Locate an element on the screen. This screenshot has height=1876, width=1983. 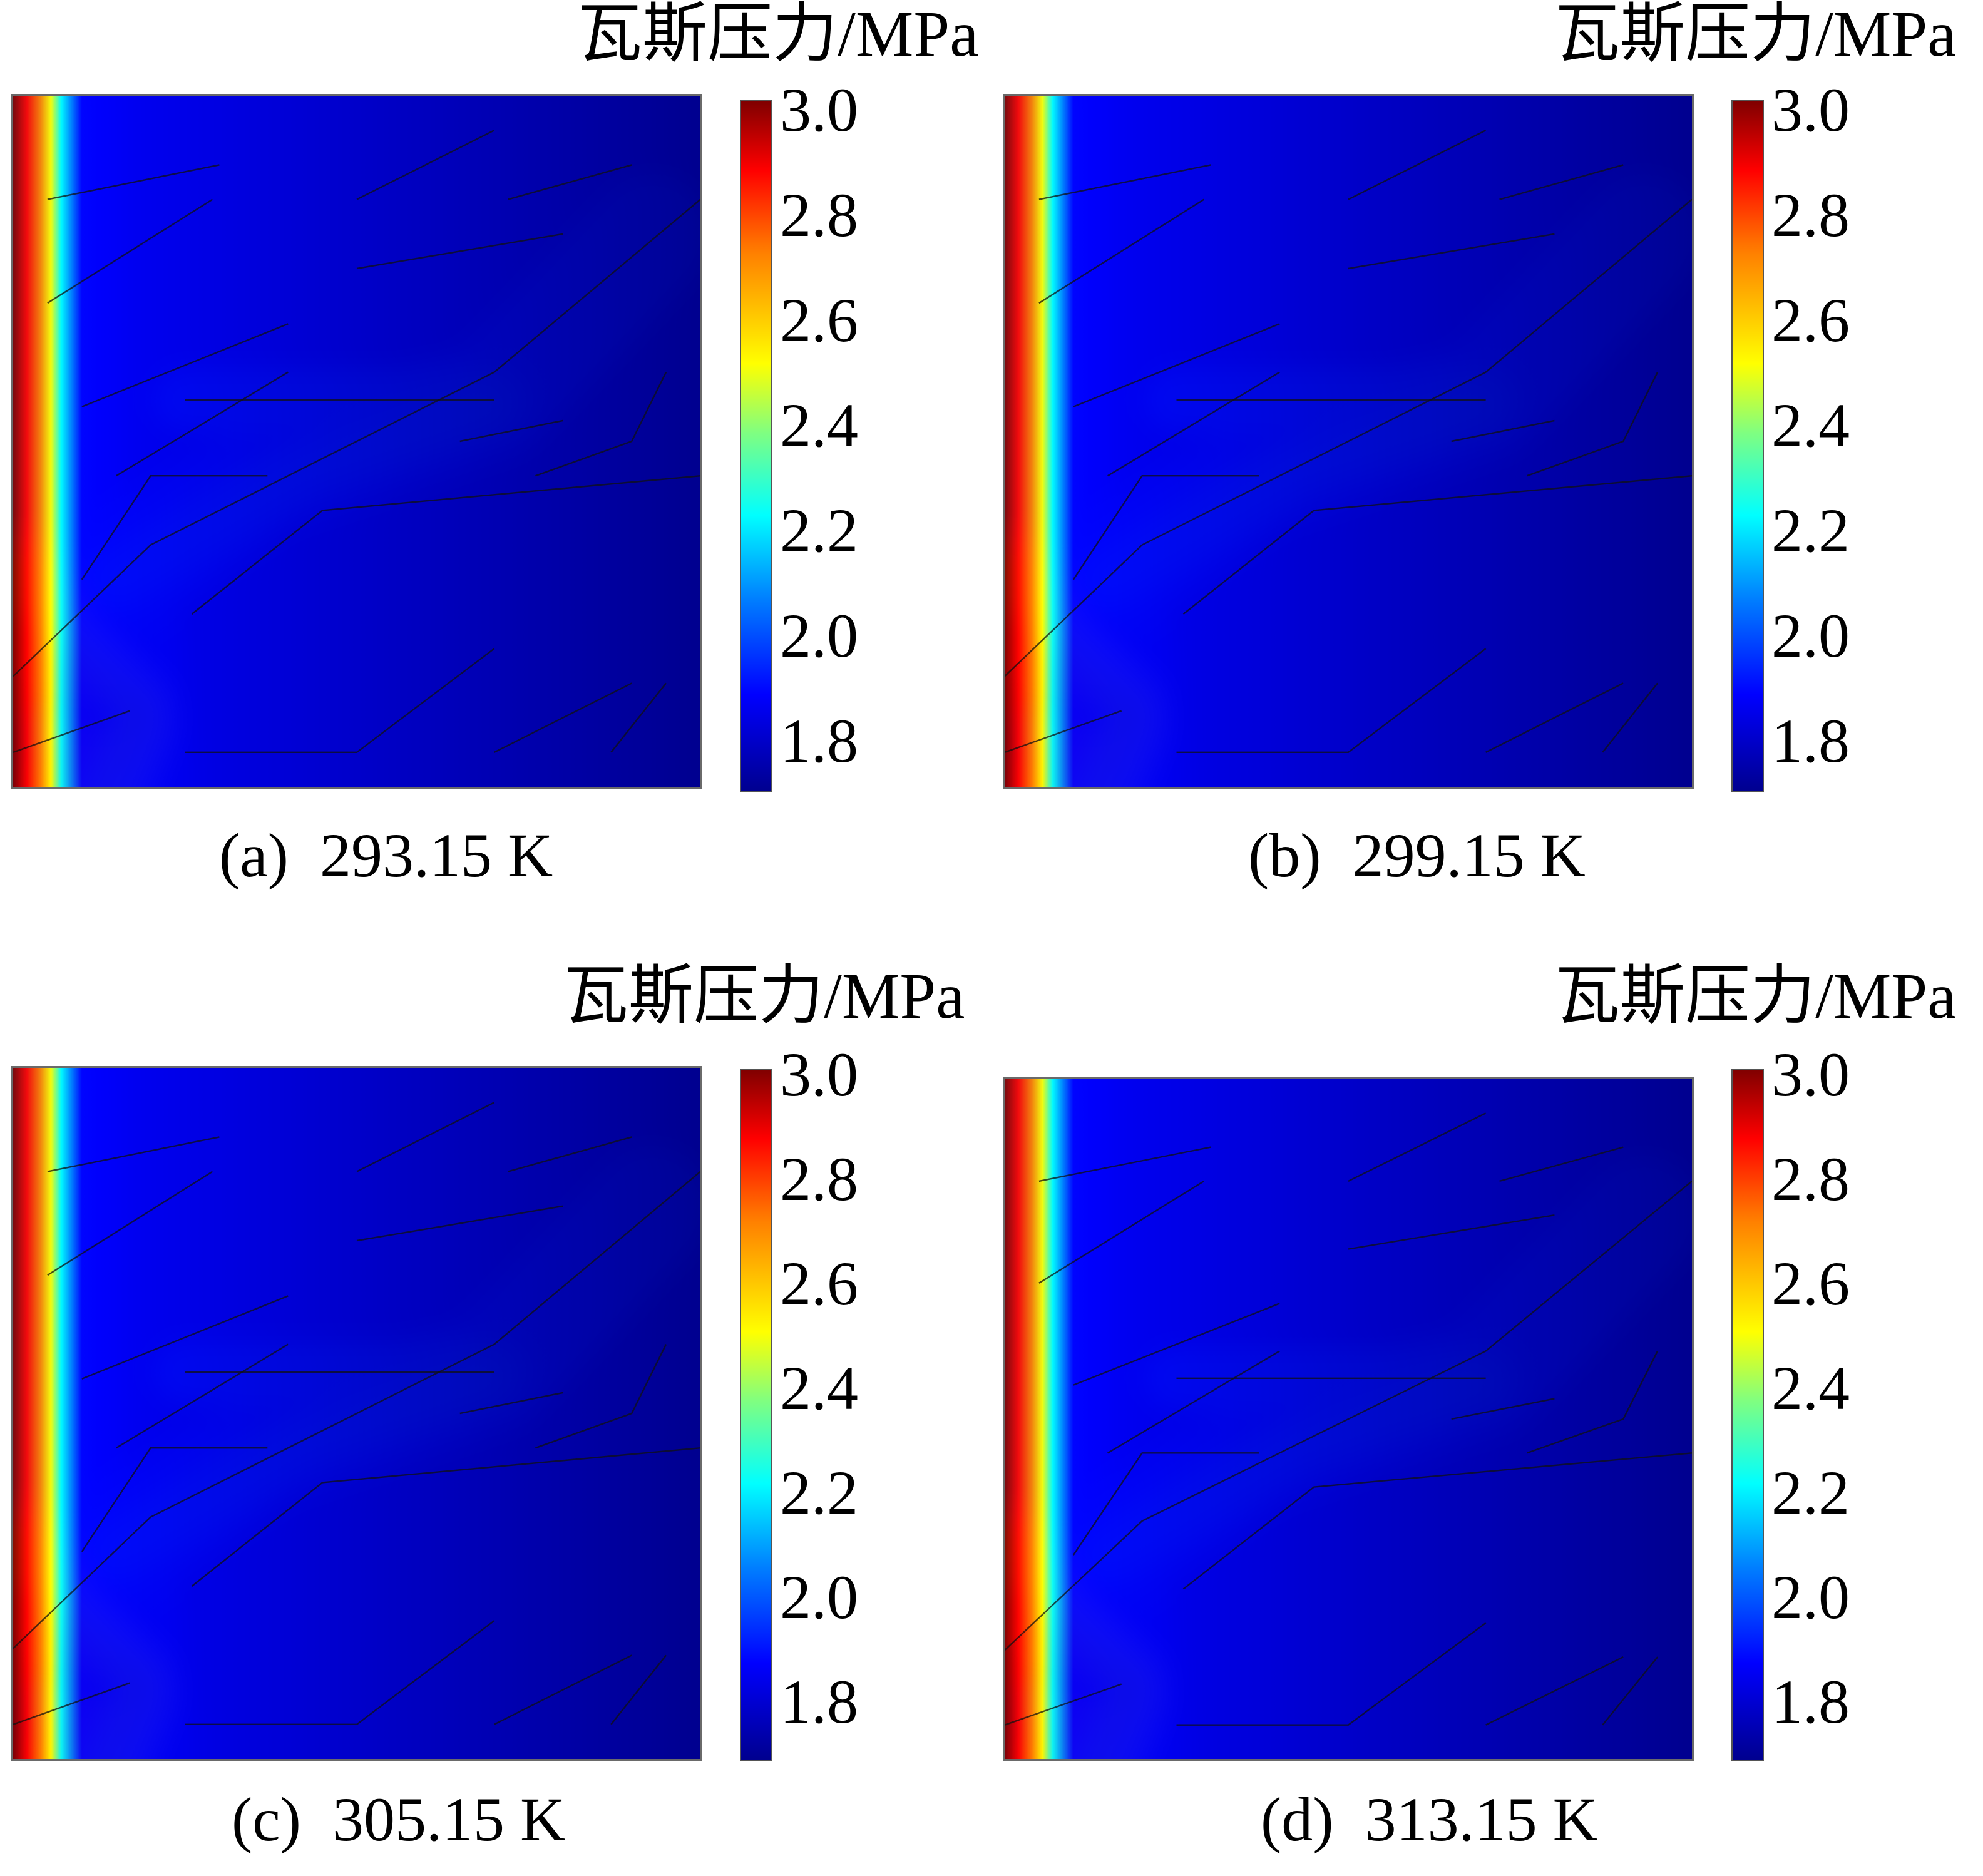
panel-caption: (d) 313.15 K is located at coordinates (1430, 1819).